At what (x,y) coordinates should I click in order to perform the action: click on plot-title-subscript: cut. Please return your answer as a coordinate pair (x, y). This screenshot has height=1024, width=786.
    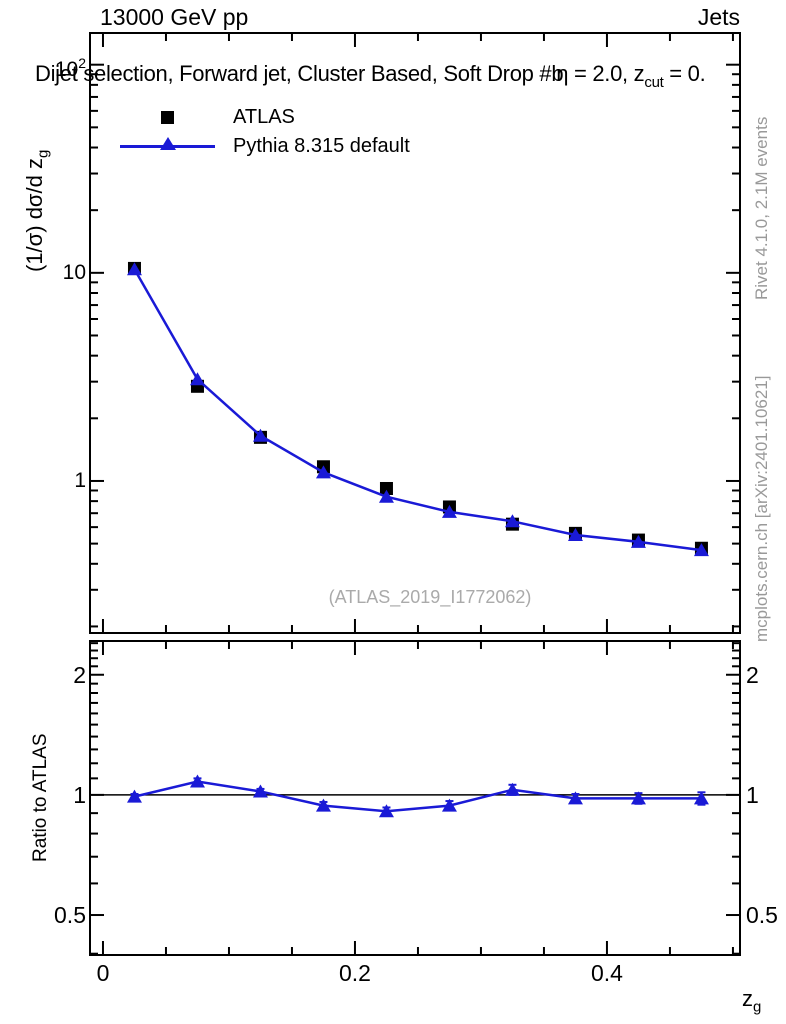
    Looking at the image, I should click on (654, 82).